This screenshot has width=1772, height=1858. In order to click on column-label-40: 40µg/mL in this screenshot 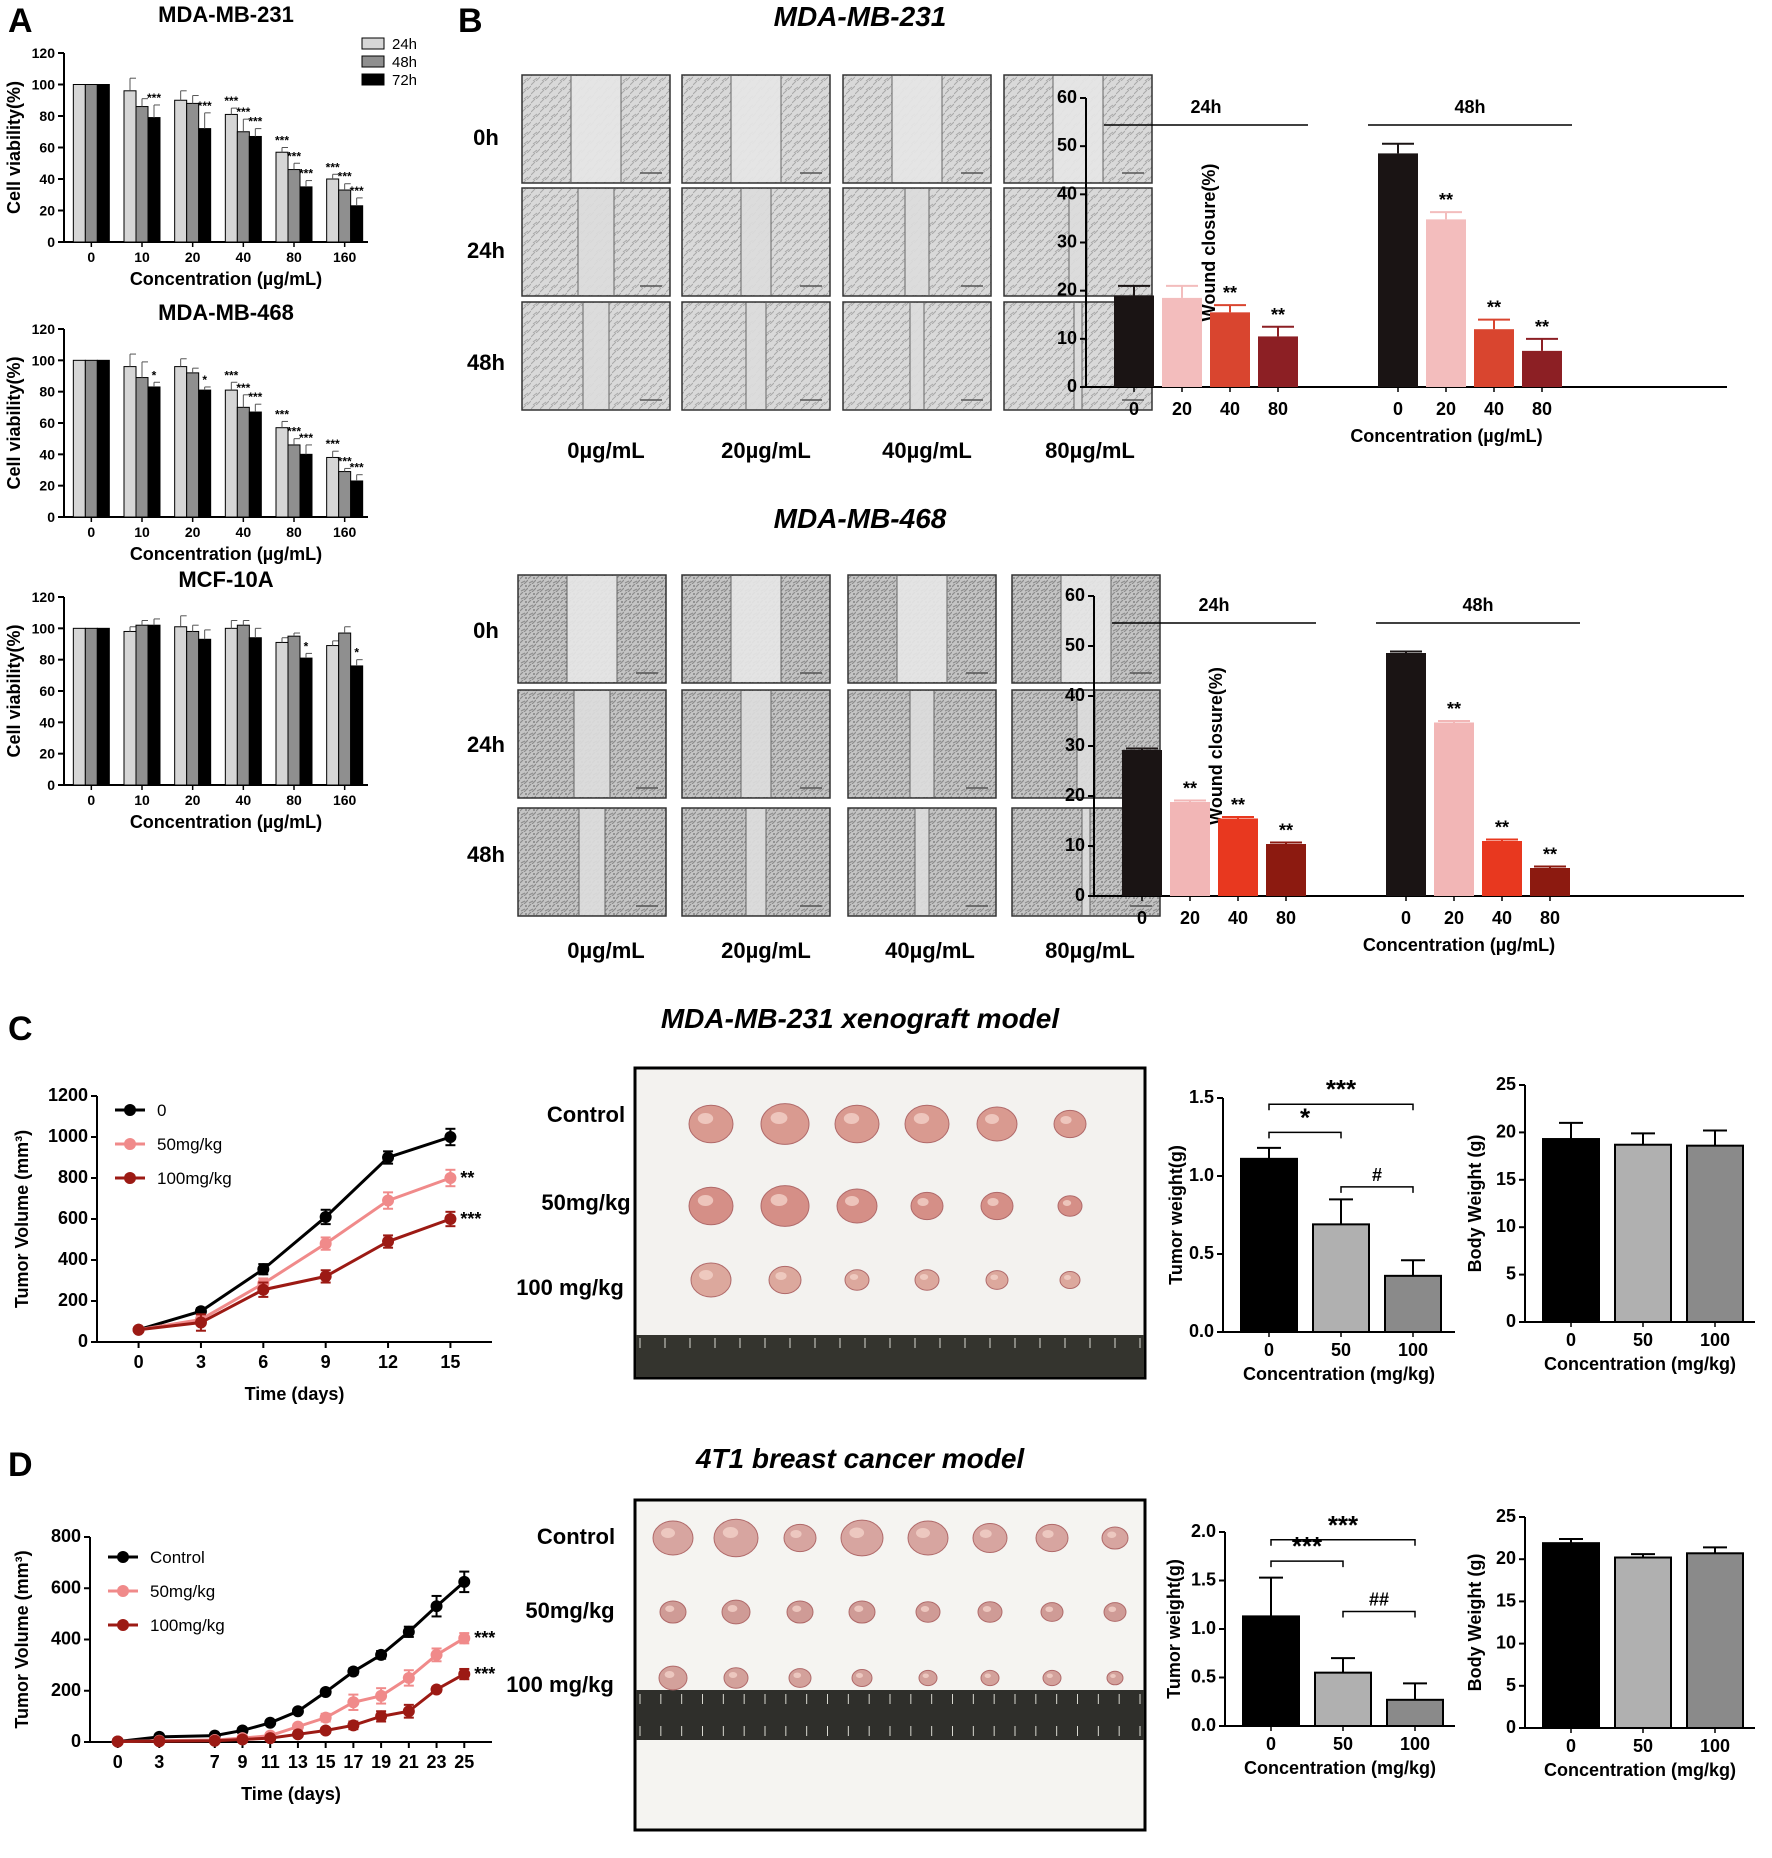, I will do `click(930, 950)`.